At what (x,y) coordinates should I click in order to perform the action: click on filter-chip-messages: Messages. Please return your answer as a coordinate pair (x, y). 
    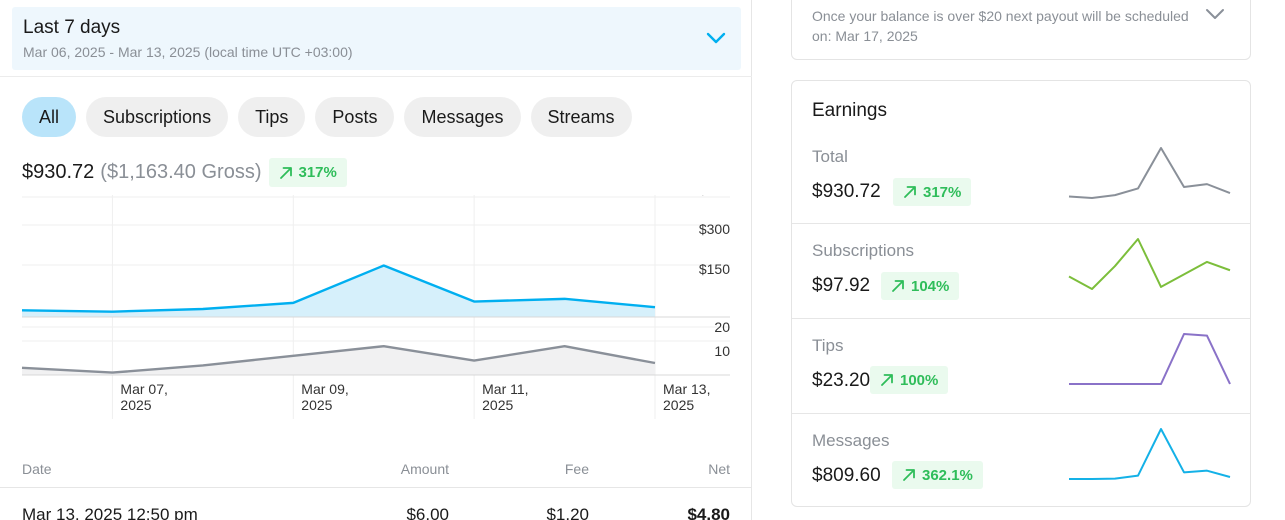
    Looking at the image, I should click on (462, 117).